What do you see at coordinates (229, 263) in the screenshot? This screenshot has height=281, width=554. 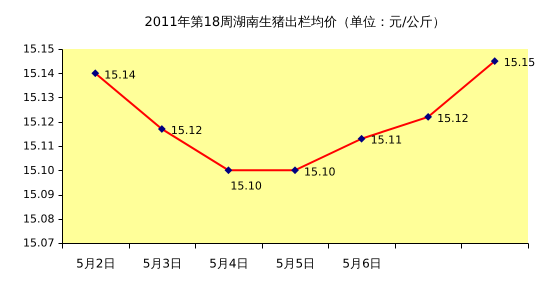 I see `x-tick-label: 5月4日` at bounding box center [229, 263].